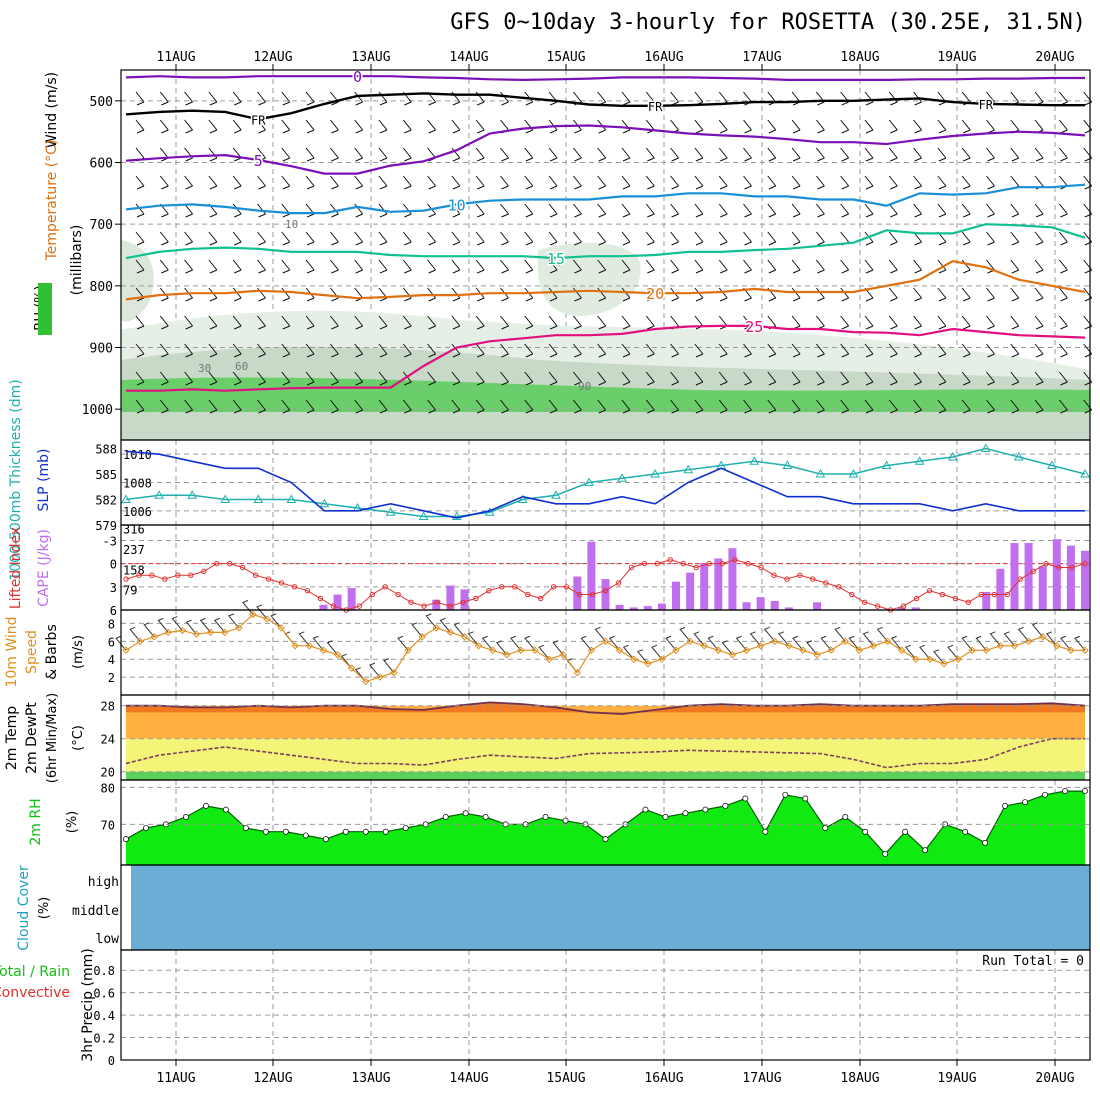 Image resolution: width=1100 pixels, height=1100 pixels. What do you see at coordinates (52, 738) in the screenshot?
I see `side-label-minmax: (6hr Min/Max)` at bounding box center [52, 738].